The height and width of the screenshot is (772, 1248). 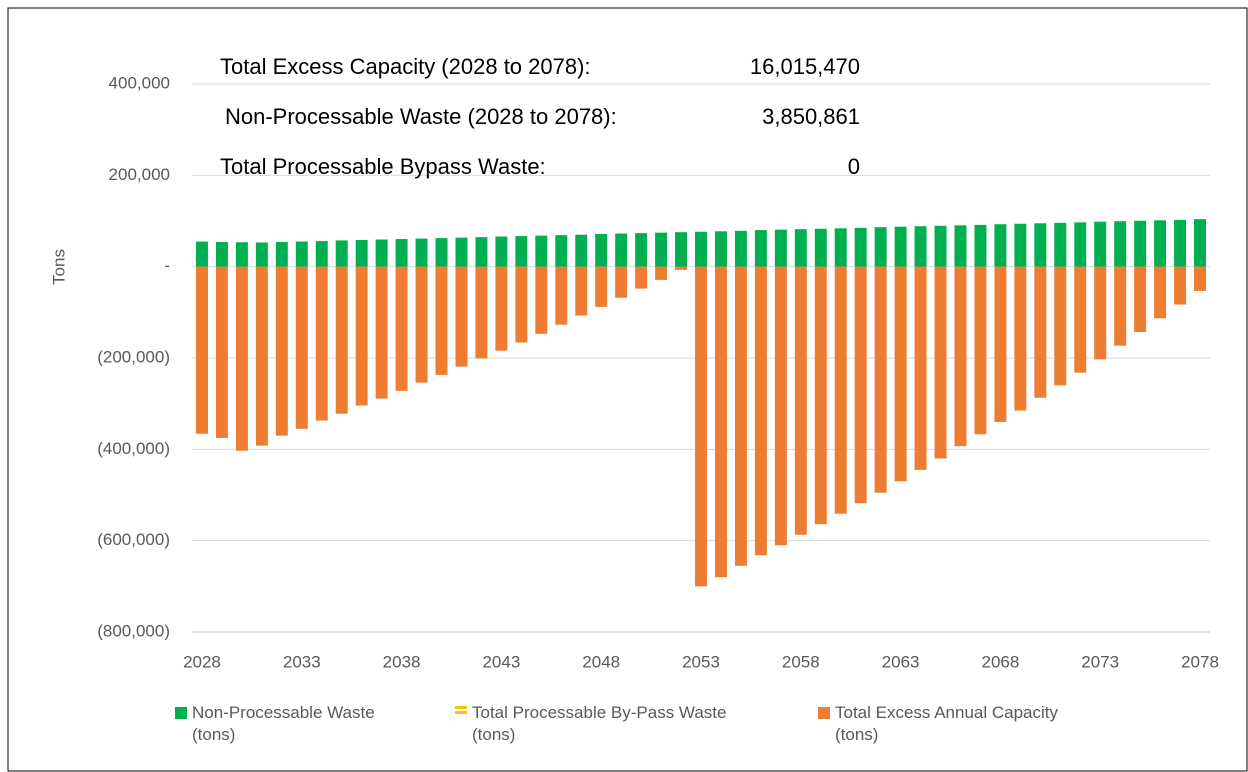 I want to click on x-tick-label: 2048, so click(x=601, y=661).